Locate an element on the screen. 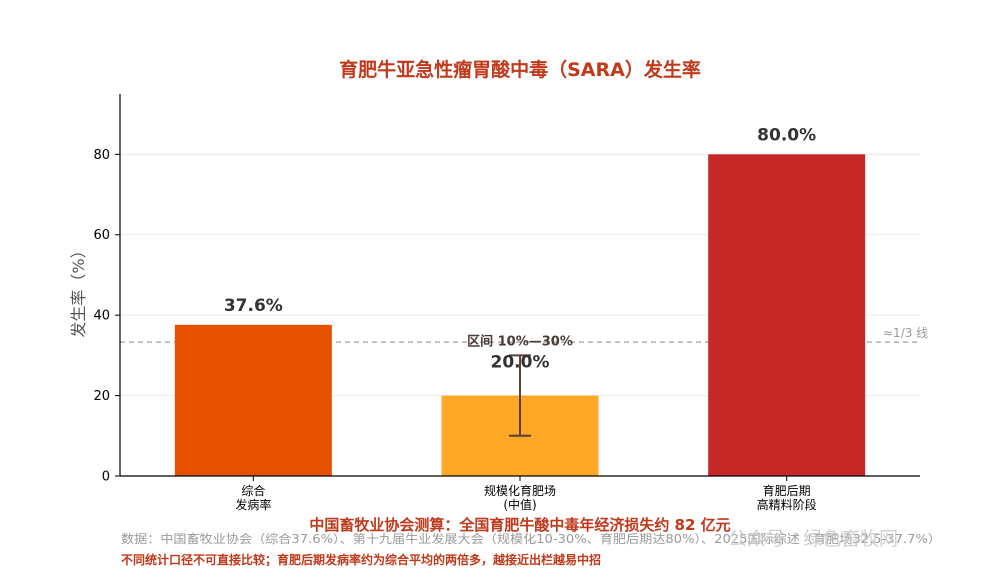  y-tick-label: 20 is located at coordinates (101, 396).